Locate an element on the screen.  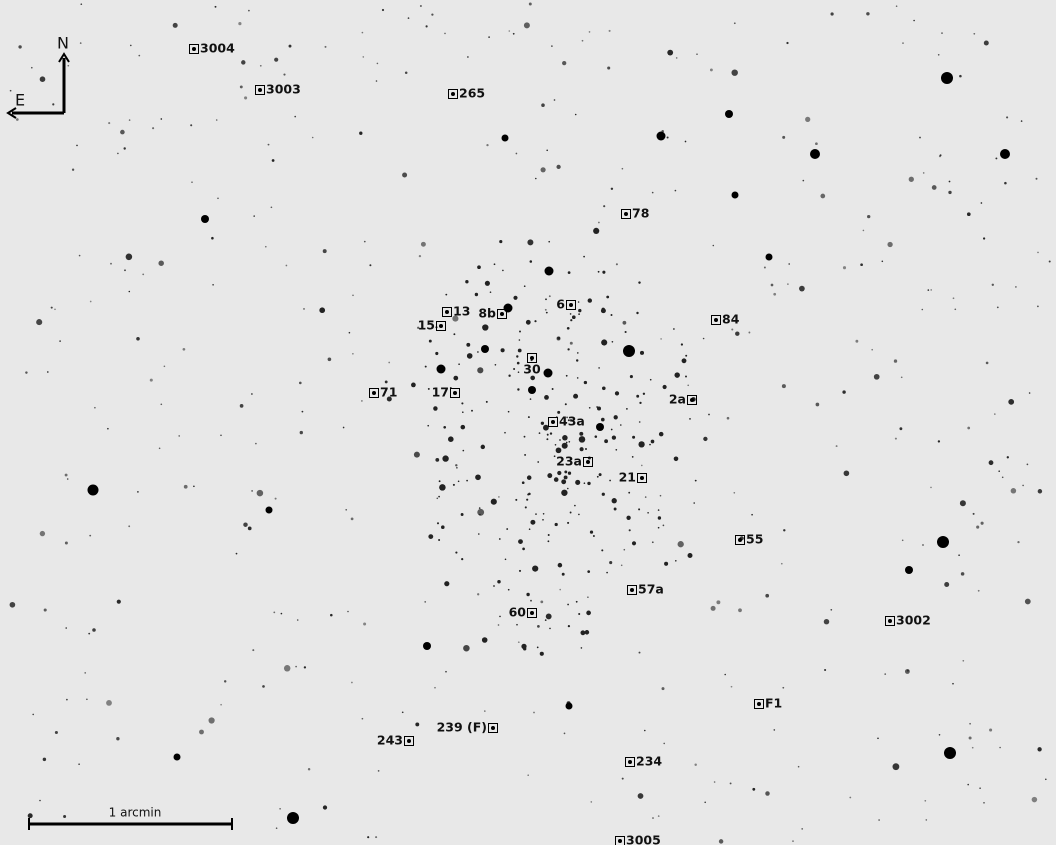
star-label: 3002 is located at coordinates (913, 620).